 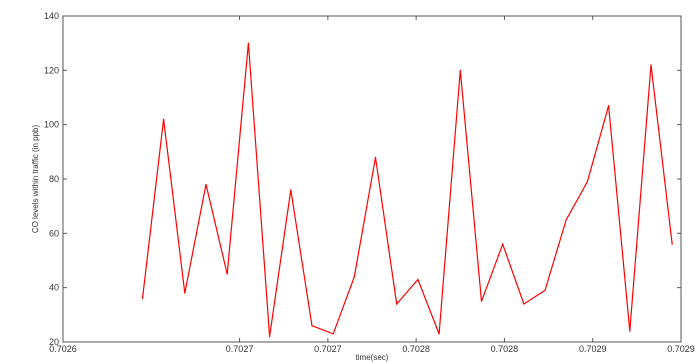 I want to click on x-tick-label: 0.7026, so click(x=63, y=349).